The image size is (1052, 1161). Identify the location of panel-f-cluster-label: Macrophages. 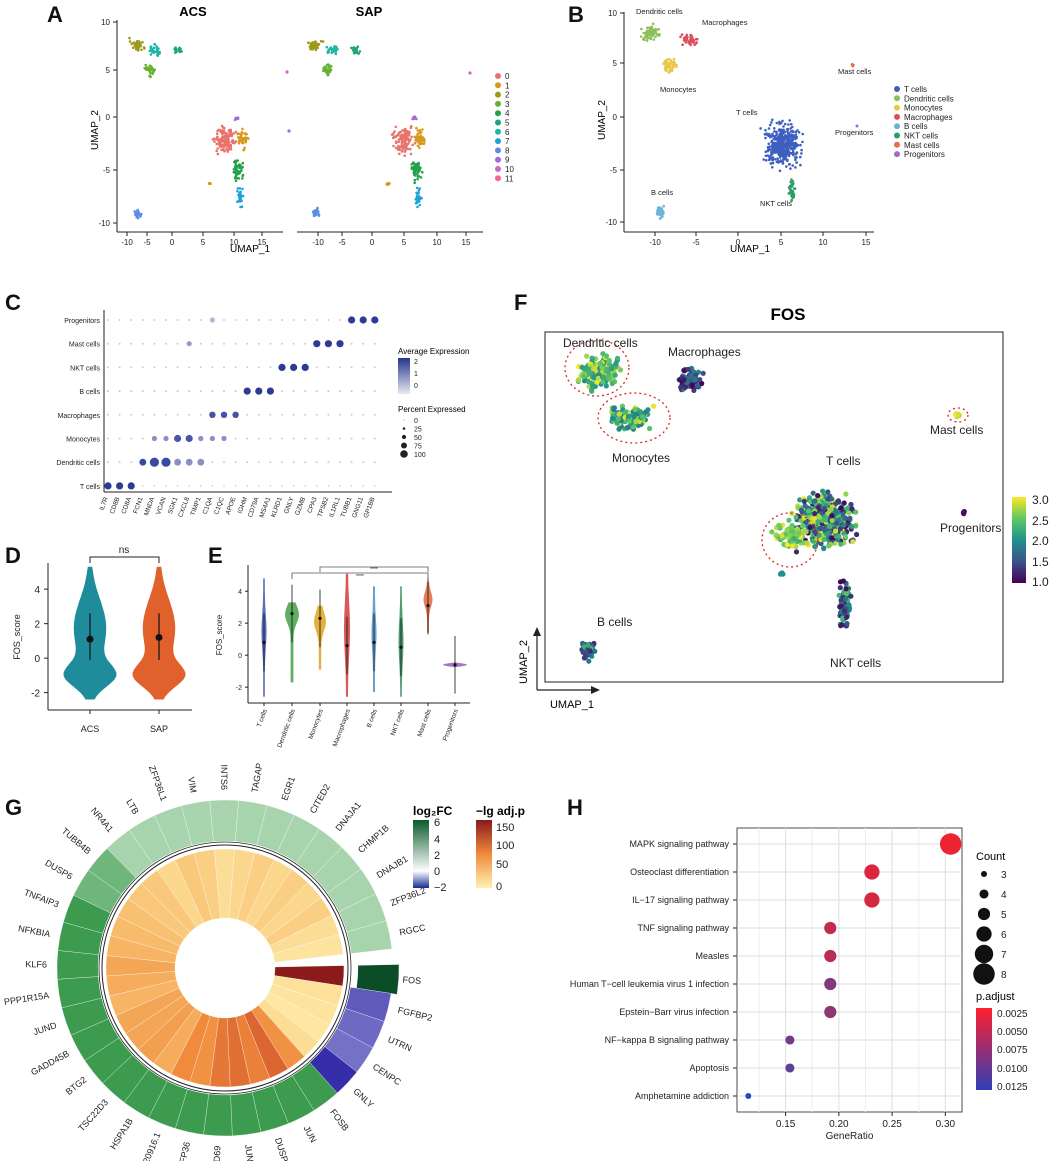
(704, 352).